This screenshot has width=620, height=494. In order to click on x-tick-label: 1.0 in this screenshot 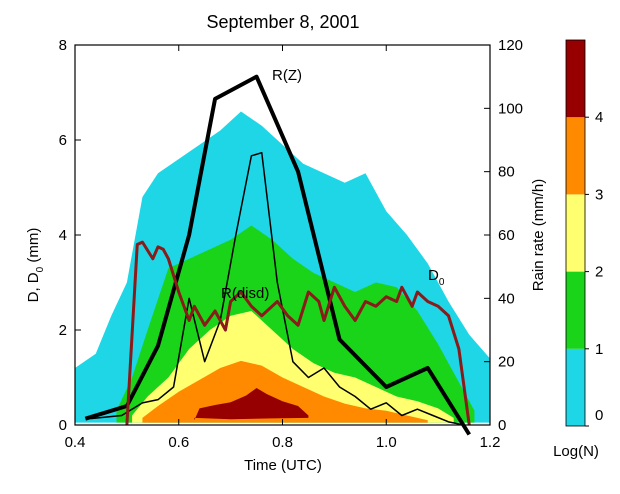, I will do `click(386, 442)`.